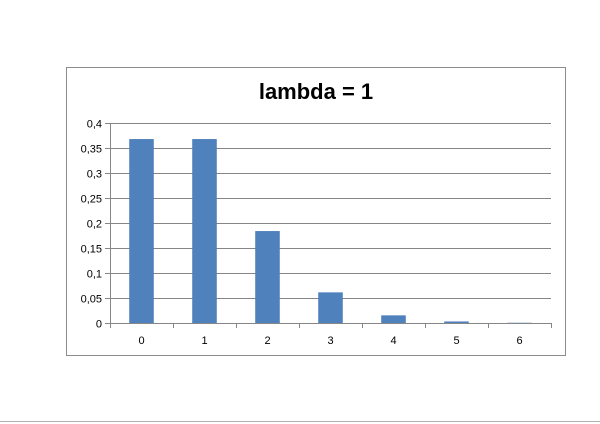 This screenshot has width=600, height=424. What do you see at coordinates (94, 125) in the screenshot?
I see `y-tick-label: 0,4` at bounding box center [94, 125].